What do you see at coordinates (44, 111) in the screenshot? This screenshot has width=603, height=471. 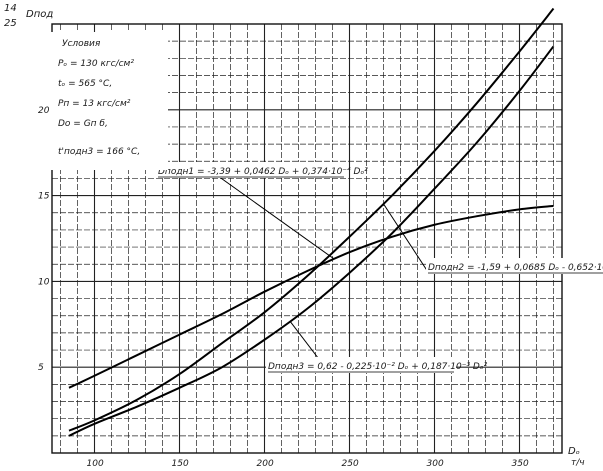 I see `y-tick-label: 20` at bounding box center [44, 111].